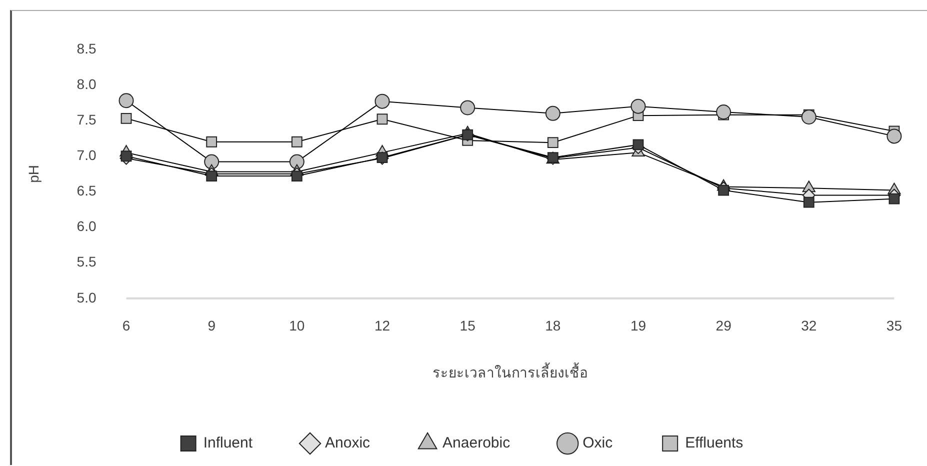  What do you see at coordinates (553, 326) in the screenshot?
I see `x-tick-label: 18` at bounding box center [553, 326].